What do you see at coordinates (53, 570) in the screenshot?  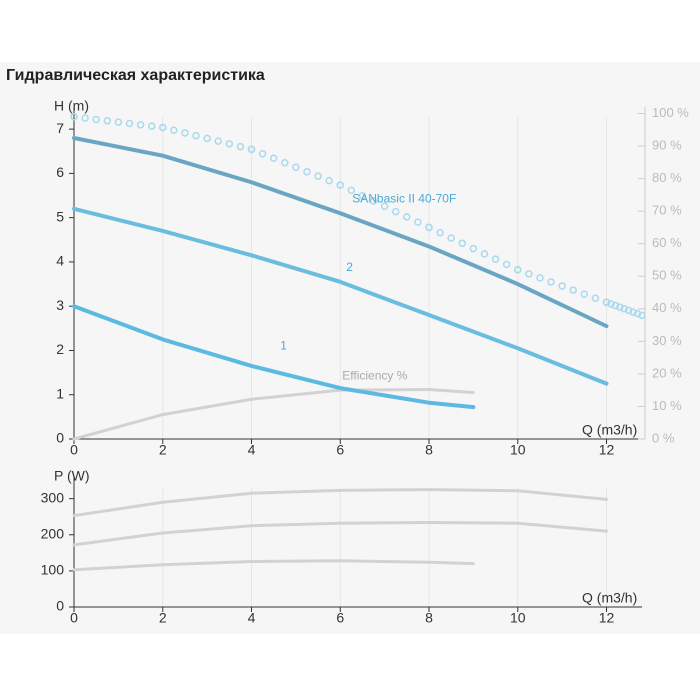 I see `y-tick-label: 100` at bounding box center [53, 570].